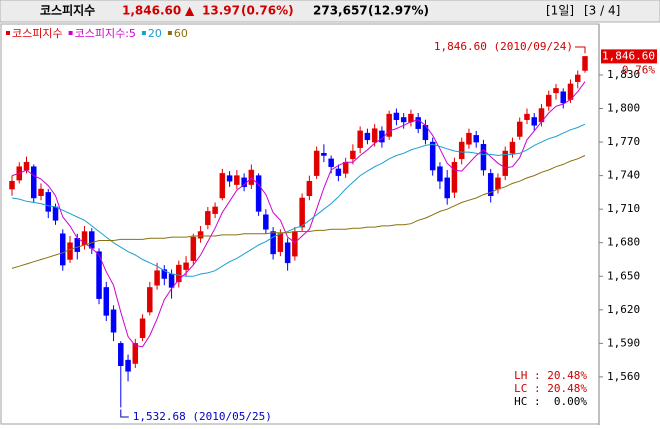  I want to click on header-bar, so click(330, 11).